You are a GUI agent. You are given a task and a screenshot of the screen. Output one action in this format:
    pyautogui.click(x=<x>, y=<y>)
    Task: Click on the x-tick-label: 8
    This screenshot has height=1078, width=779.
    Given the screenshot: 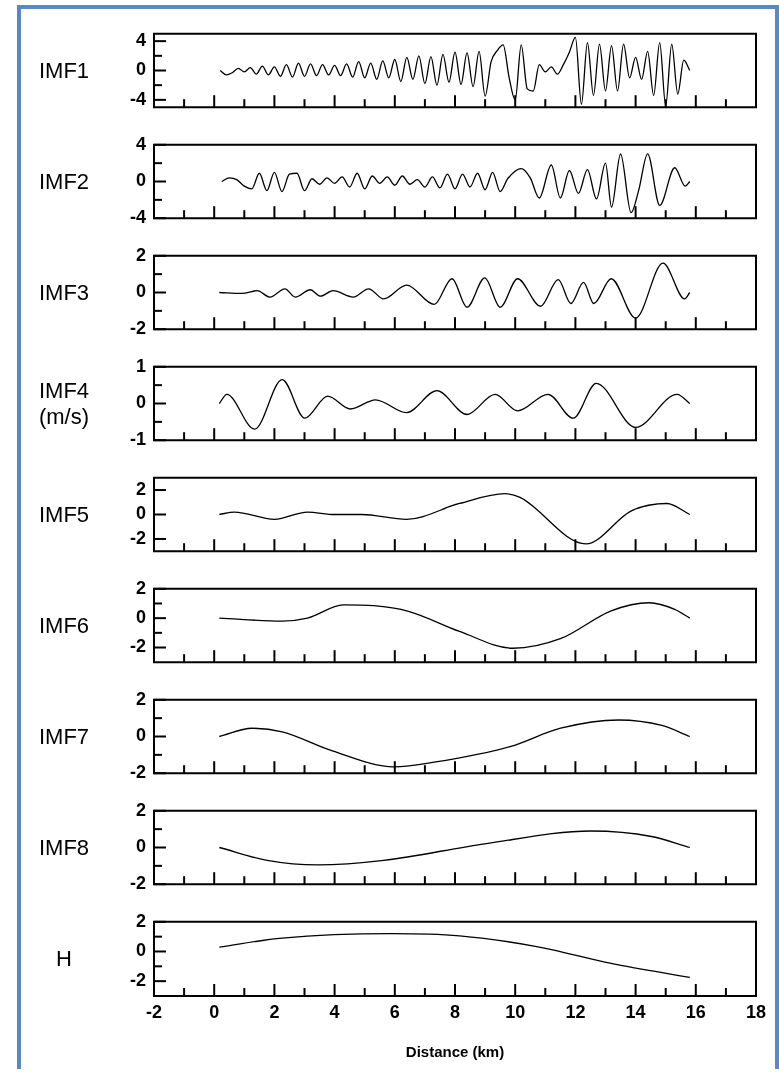 What is the action you would take?
    pyautogui.click(x=455, y=1011)
    